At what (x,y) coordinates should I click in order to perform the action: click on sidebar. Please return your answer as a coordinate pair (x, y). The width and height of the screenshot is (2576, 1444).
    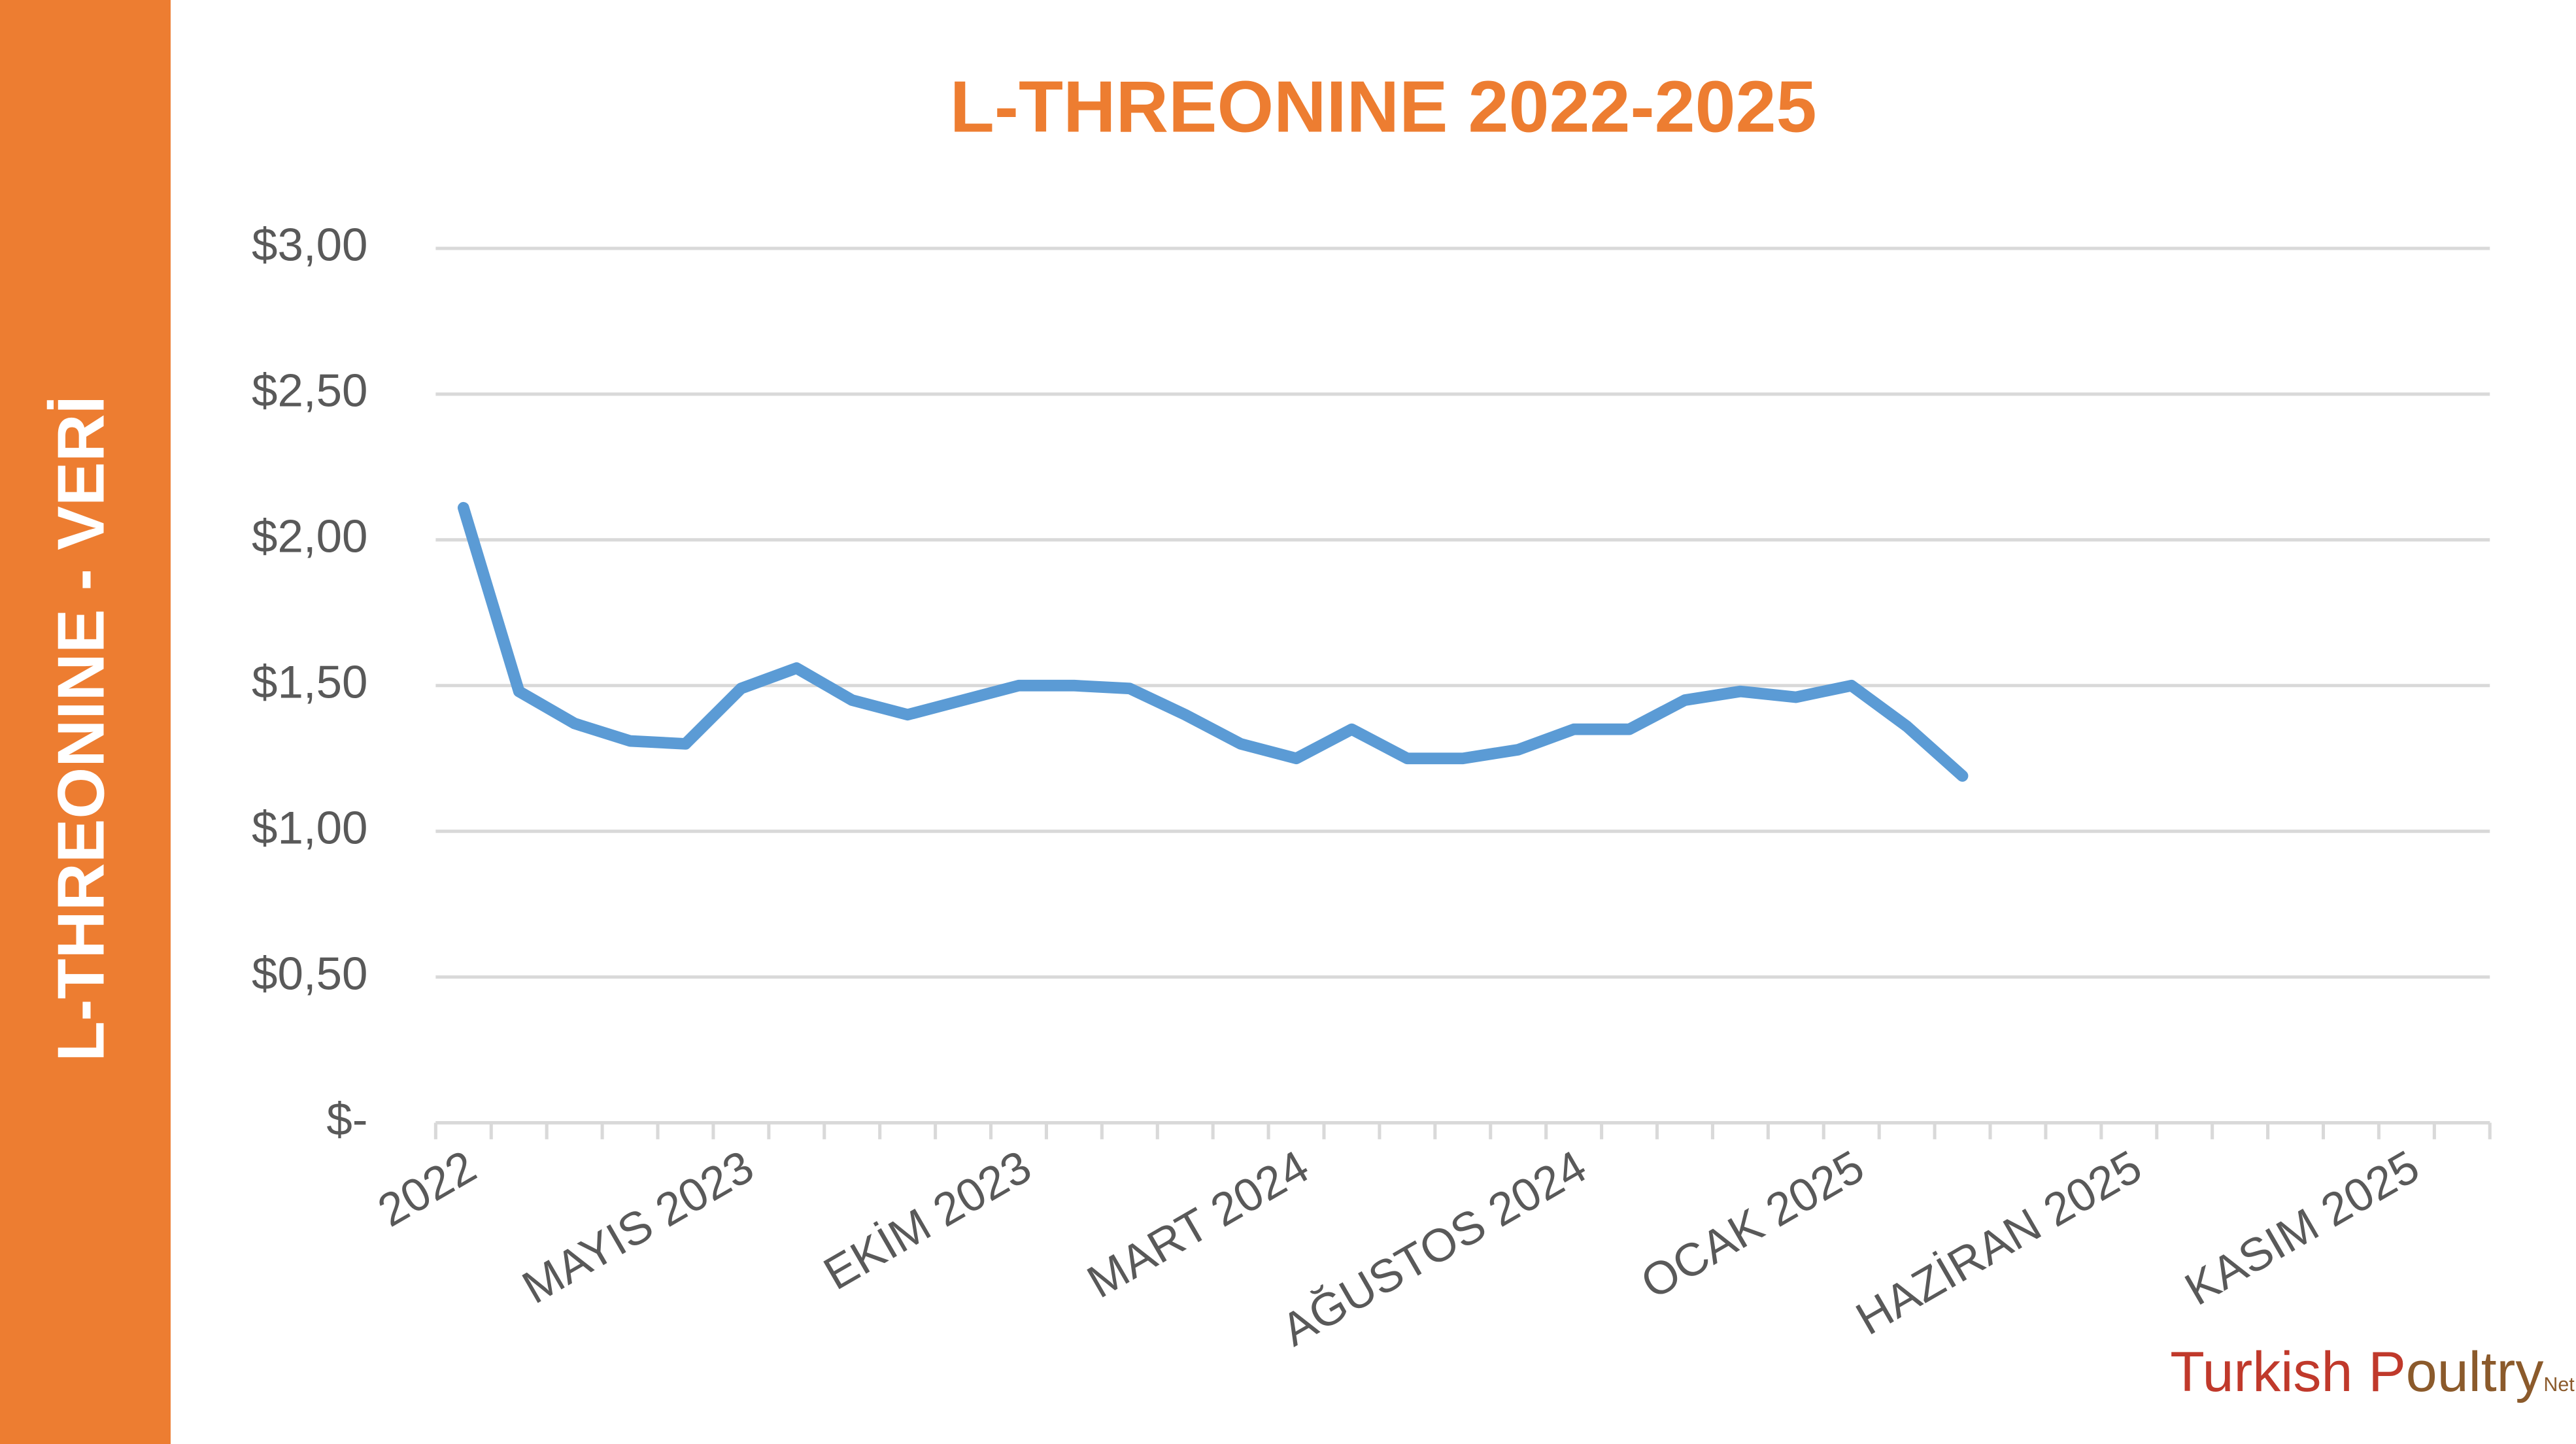
    Looking at the image, I should click on (85, 722).